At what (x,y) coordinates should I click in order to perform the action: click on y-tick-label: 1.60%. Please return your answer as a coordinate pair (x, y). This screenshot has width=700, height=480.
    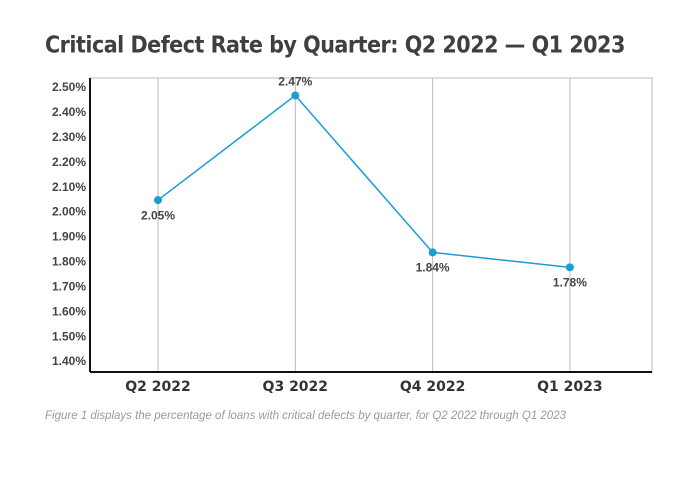
    Looking at the image, I should click on (69, 311).